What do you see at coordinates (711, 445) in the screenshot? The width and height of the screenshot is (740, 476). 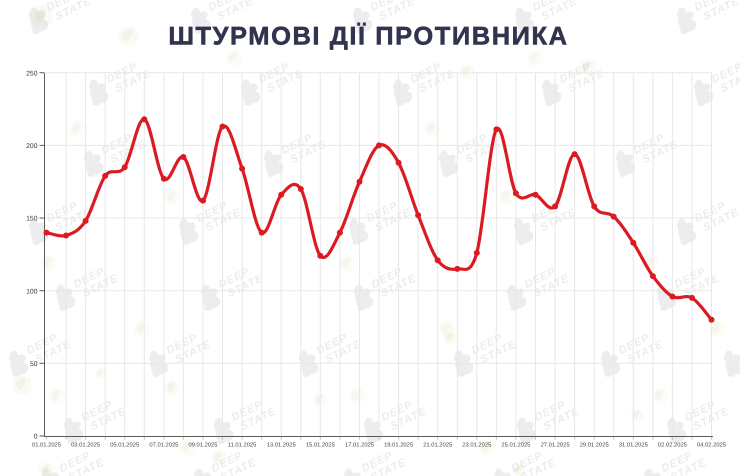 I see `svg-text: 04.02.2025` at bounding box center [711, 445].